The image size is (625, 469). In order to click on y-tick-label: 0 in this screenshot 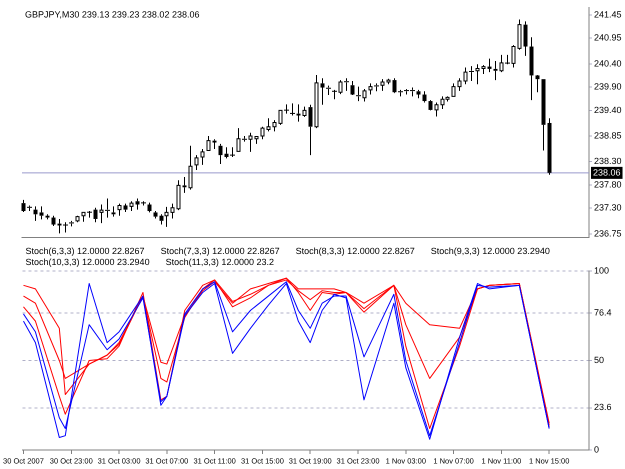, I will do `click(597, 449)`.